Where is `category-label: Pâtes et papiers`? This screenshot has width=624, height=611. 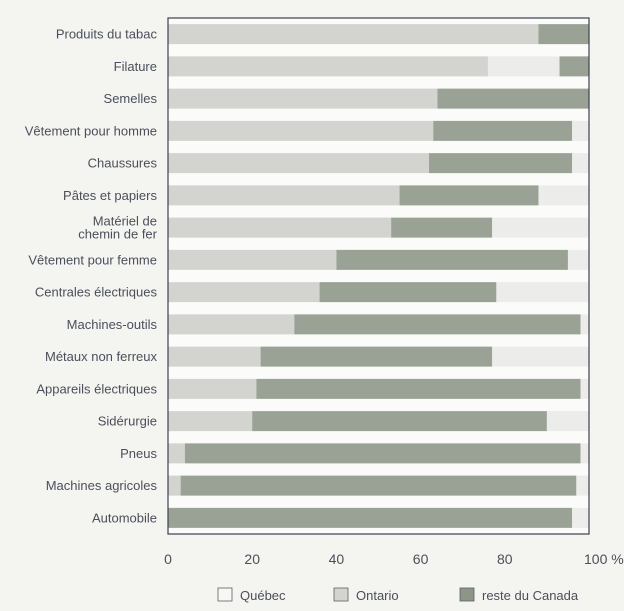 category-label: Pâtes et papiers is located at coordinates (110, 195).